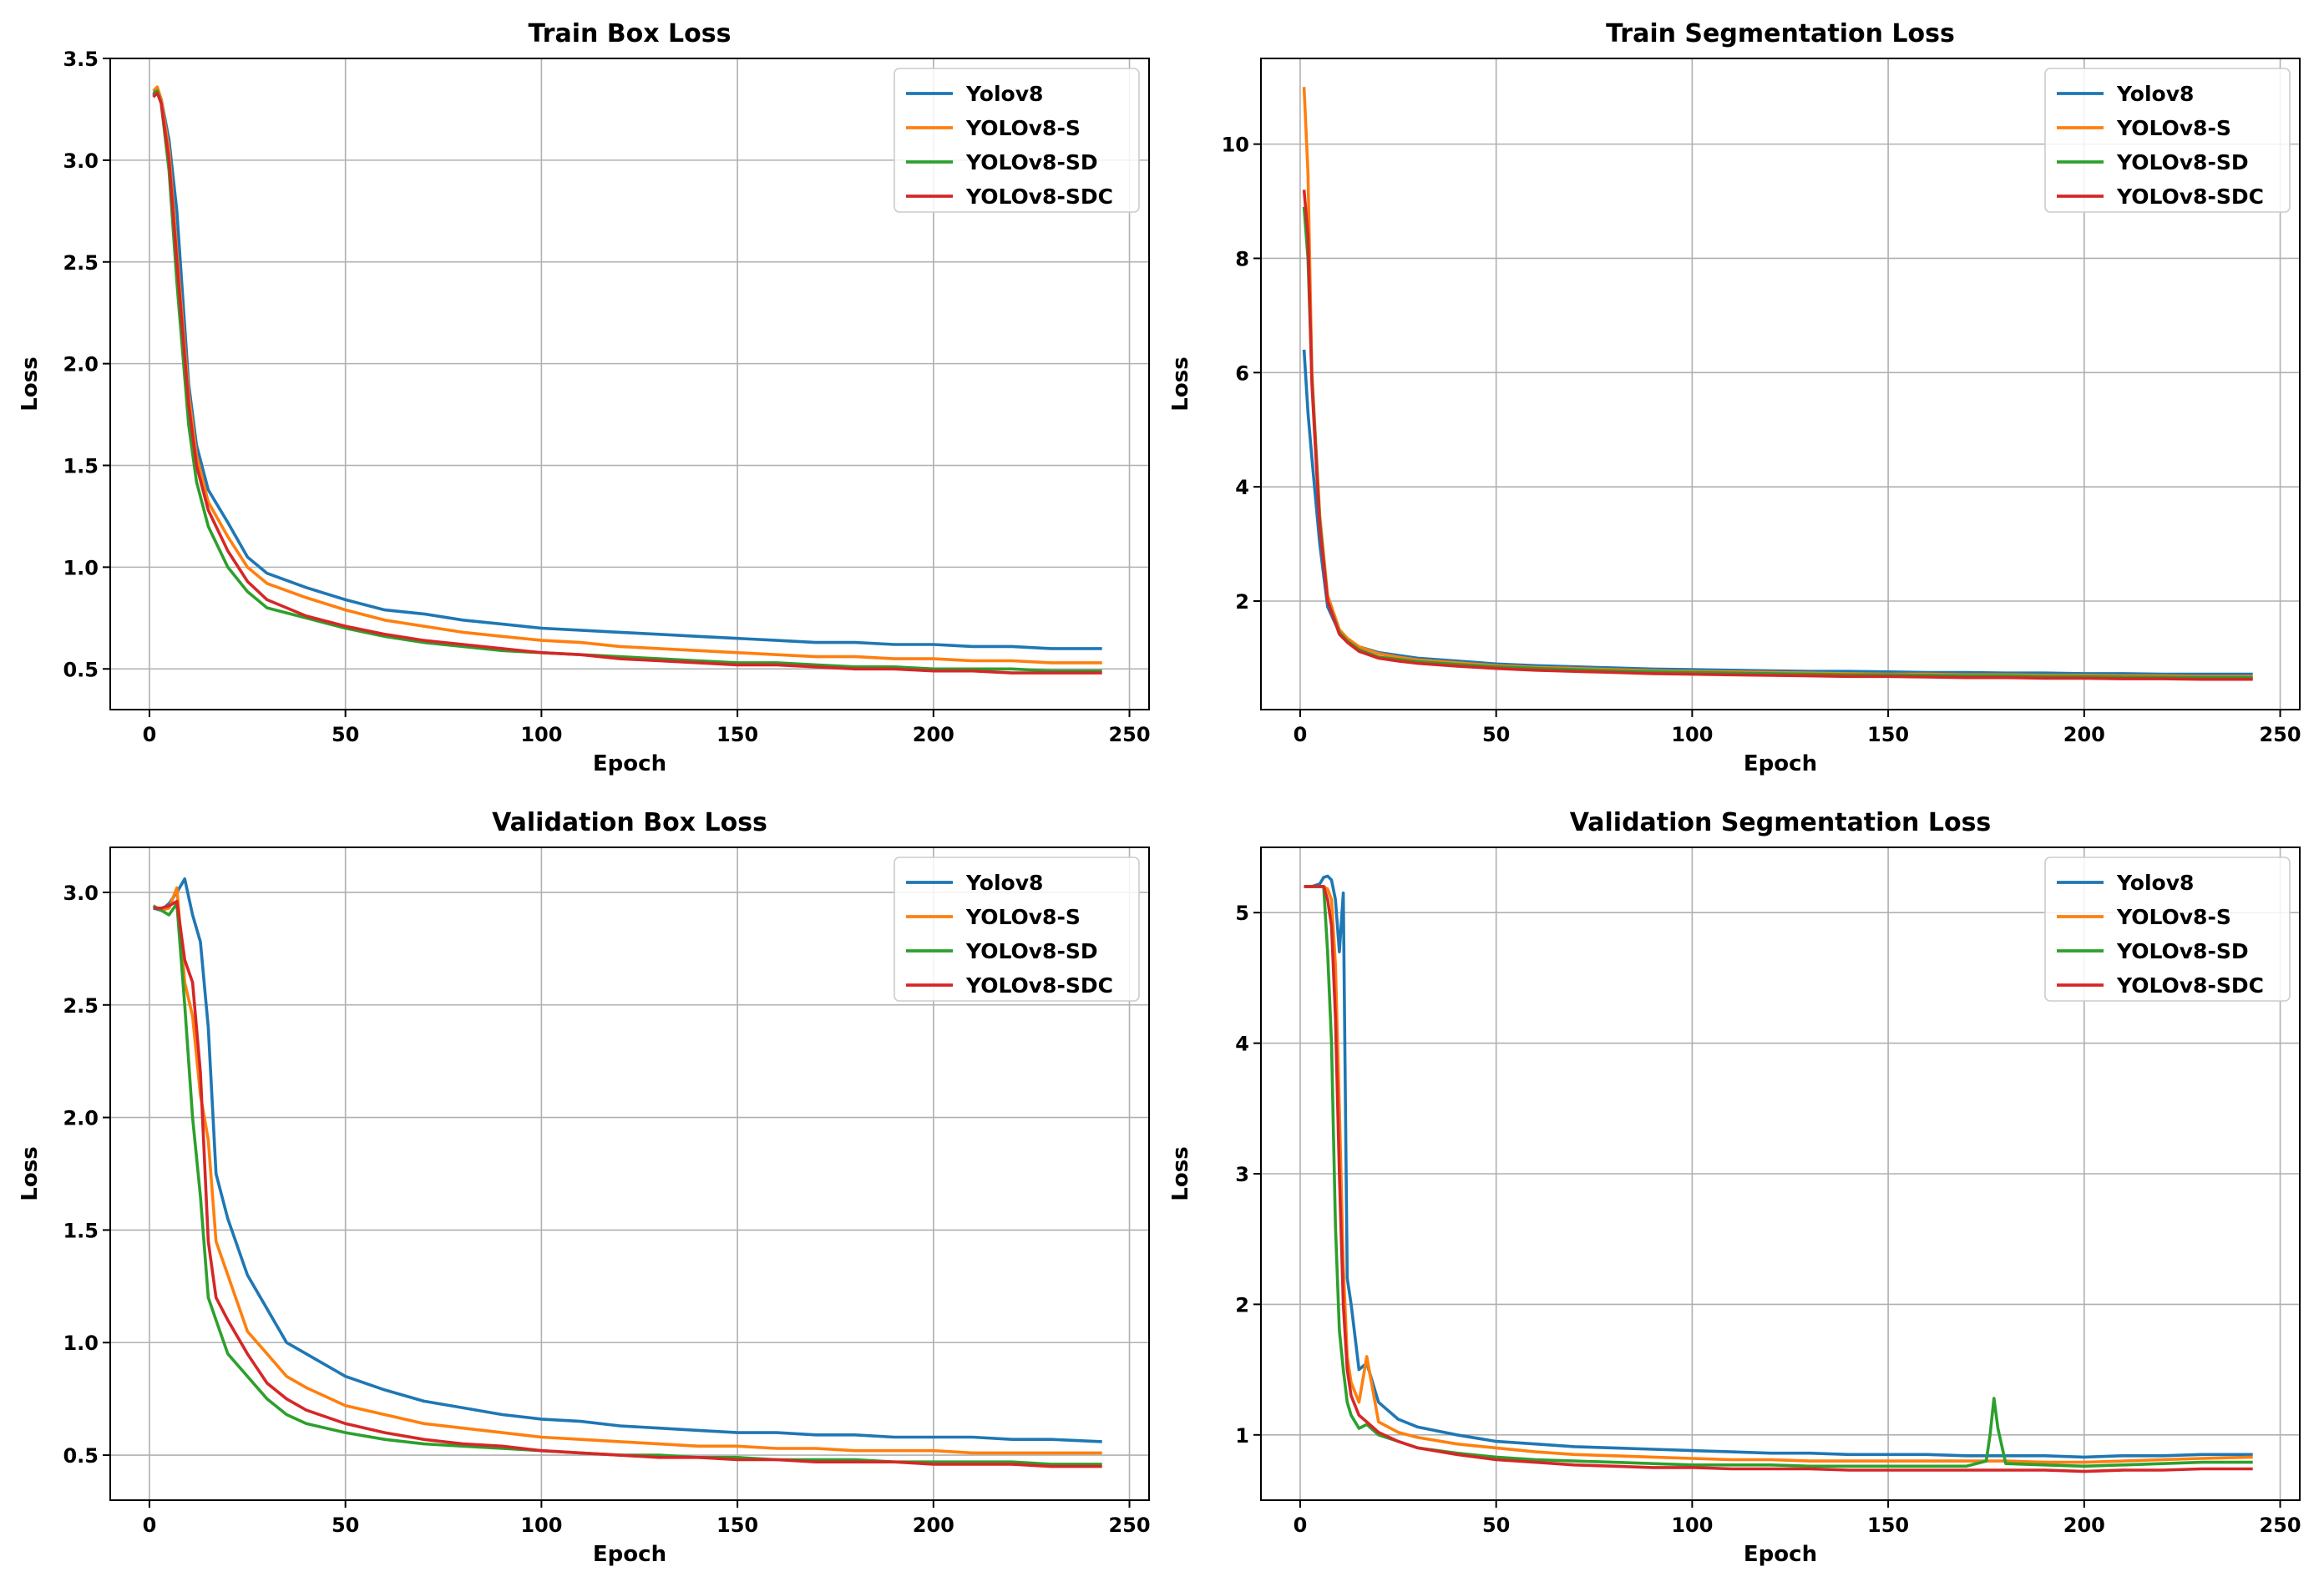 This screenshot has width=2324, height=1592. What do you see at coordinates (1242, 914) in the screenshot?
I see `y-tick-label: 5` at bounding box center [1242, 914].